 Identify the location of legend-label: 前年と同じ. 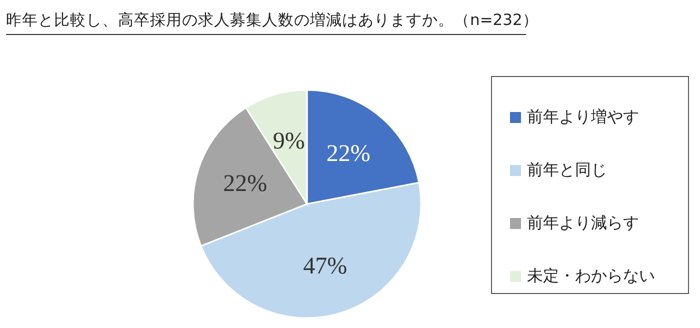
(567, 170).